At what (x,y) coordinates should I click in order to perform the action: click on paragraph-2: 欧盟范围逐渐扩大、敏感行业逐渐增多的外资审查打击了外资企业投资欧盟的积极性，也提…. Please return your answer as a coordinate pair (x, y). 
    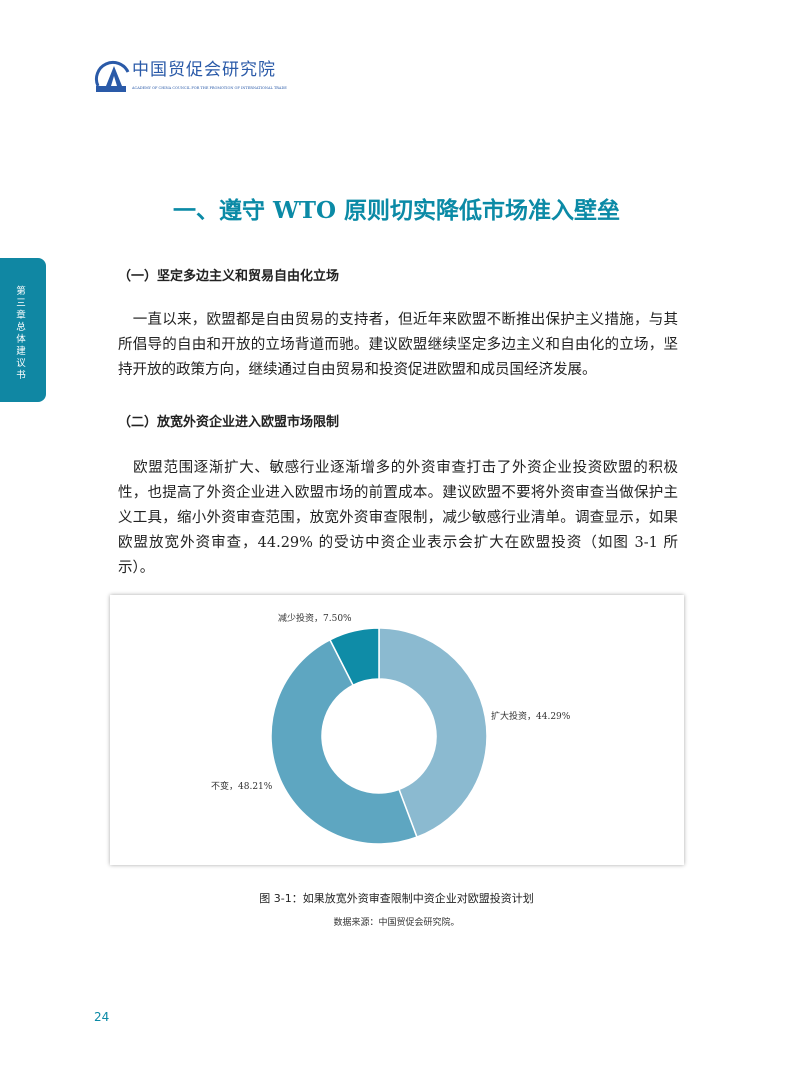
    Looking at the image, I should click on (398, 518).